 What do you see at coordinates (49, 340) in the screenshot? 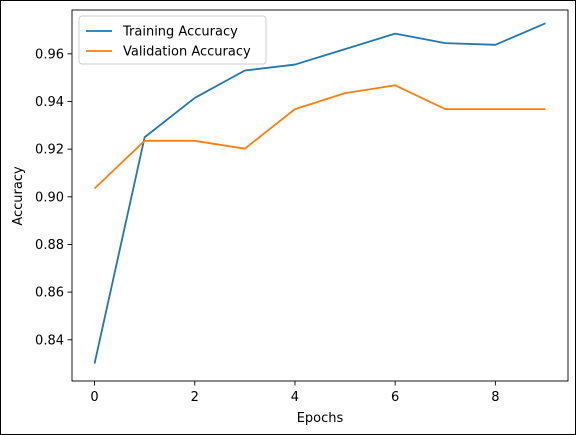
I see `y-tick-label: 0.84` at bounding box center [49, 340].